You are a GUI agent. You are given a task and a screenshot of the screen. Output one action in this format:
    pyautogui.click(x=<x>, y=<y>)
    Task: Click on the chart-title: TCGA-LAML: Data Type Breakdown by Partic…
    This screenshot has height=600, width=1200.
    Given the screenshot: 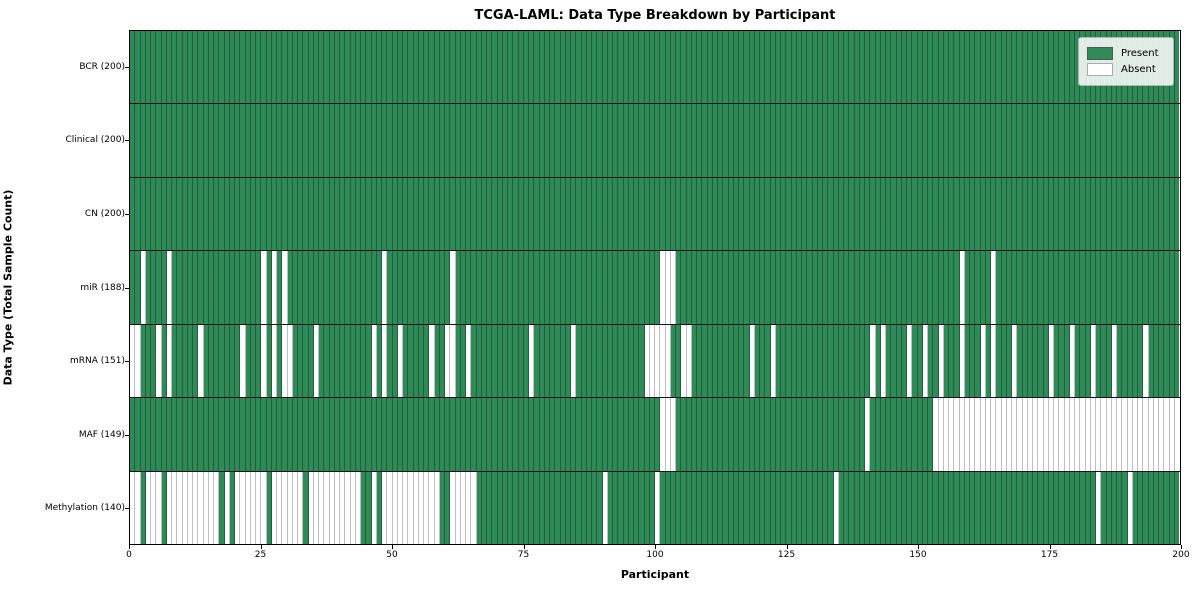 What is the action you would take?
    pyautogui.click(x=655, y=15)
    